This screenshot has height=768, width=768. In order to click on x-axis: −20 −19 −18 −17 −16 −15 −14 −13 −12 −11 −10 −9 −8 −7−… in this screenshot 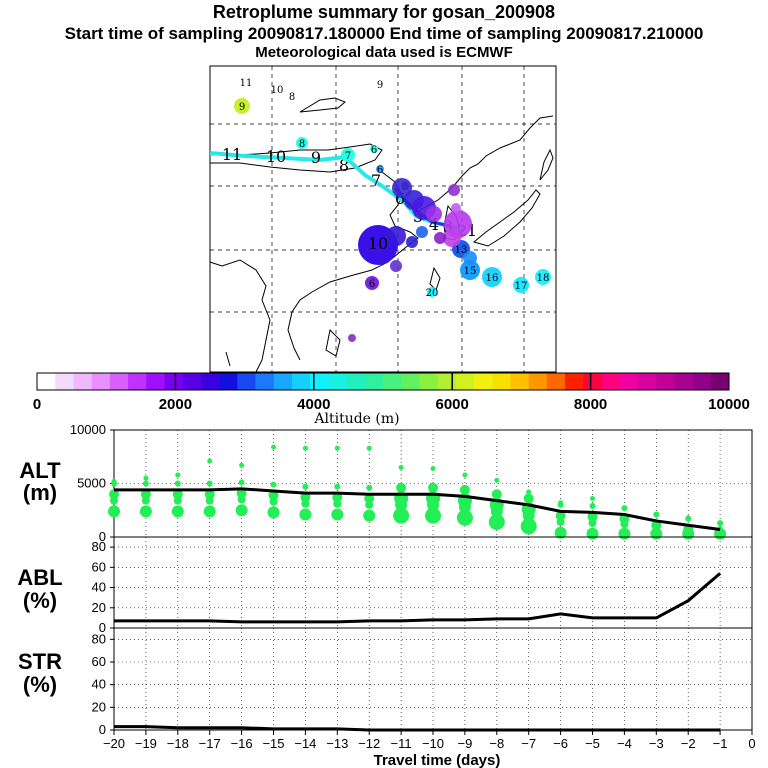, I will do `click(429, 740)`.